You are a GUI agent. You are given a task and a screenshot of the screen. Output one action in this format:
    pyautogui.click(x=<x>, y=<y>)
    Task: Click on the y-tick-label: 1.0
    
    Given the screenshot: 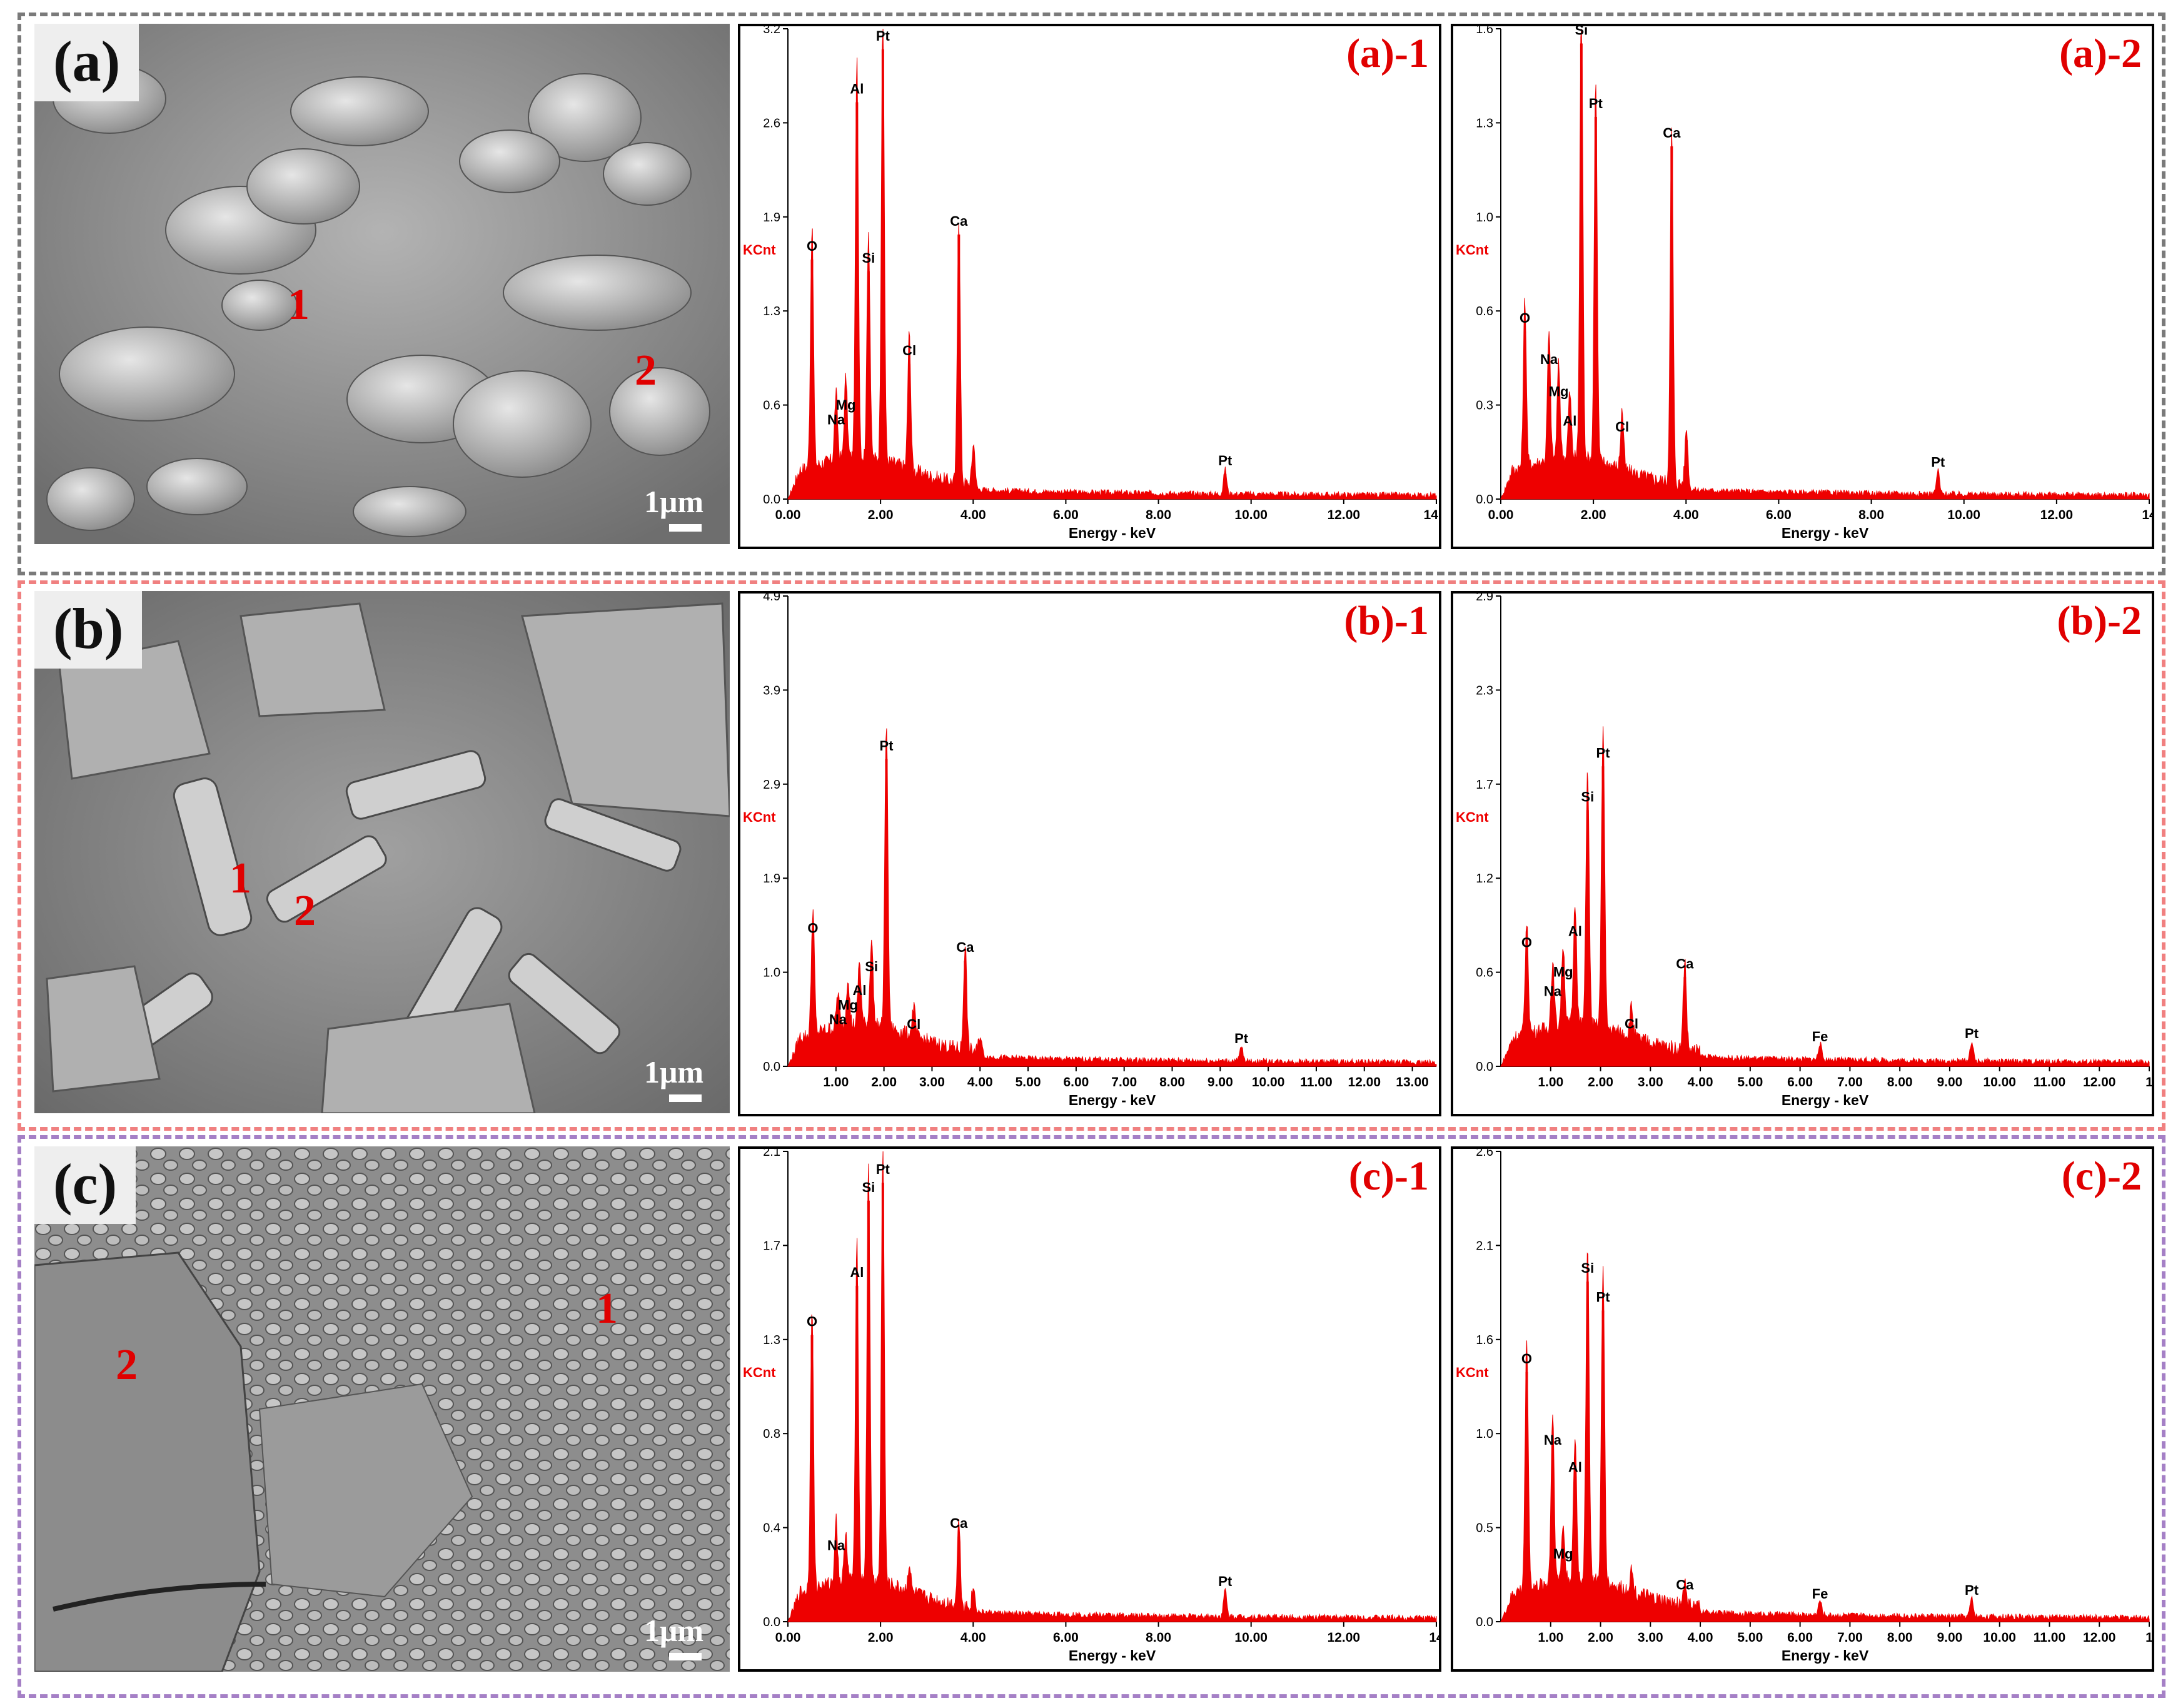 What is the action you would take?
    pyautogui.click(x=1484, y=218)
    